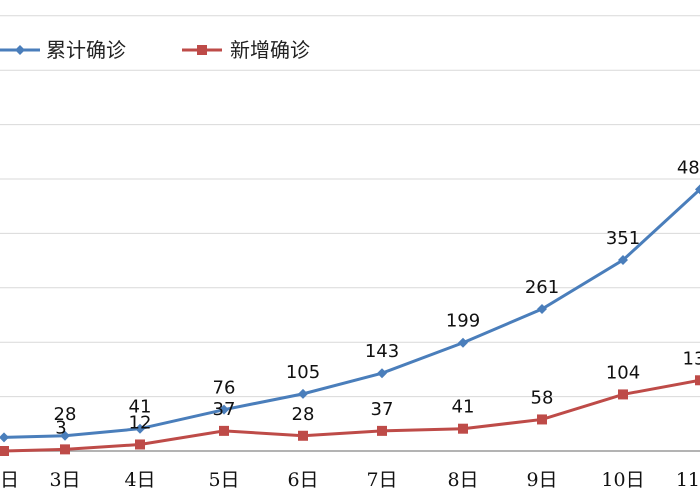  I want to click on data-label-cumulative: 199, so click(463, 321).